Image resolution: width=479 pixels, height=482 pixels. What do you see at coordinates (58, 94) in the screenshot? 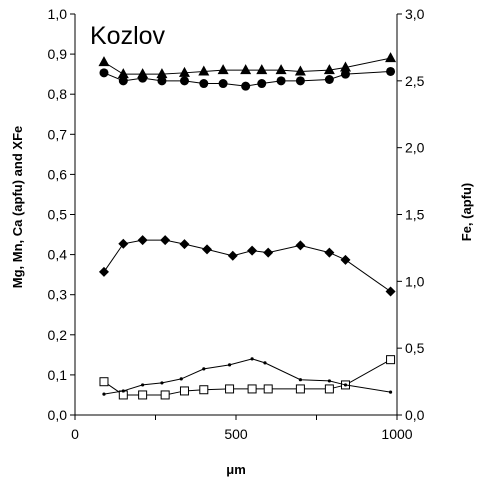
I see `y-left-tick-label: 0,8` at bounding box center [58, 94].